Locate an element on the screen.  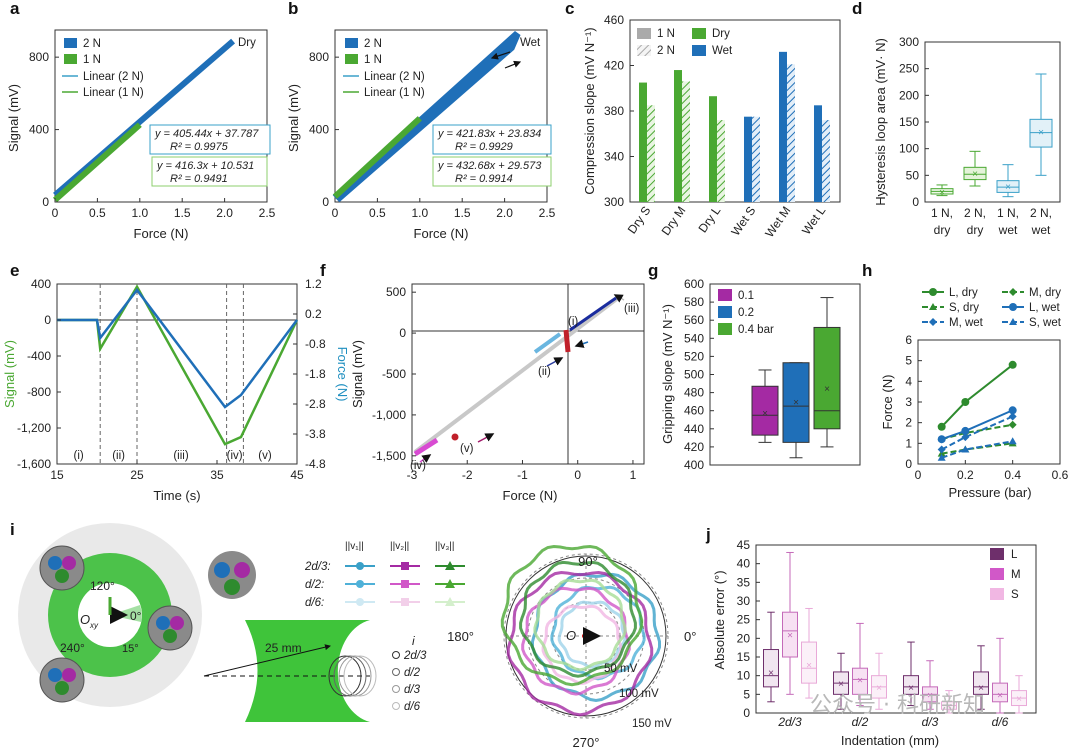
sensor-purple-dot is located at coordinates (69, 675).